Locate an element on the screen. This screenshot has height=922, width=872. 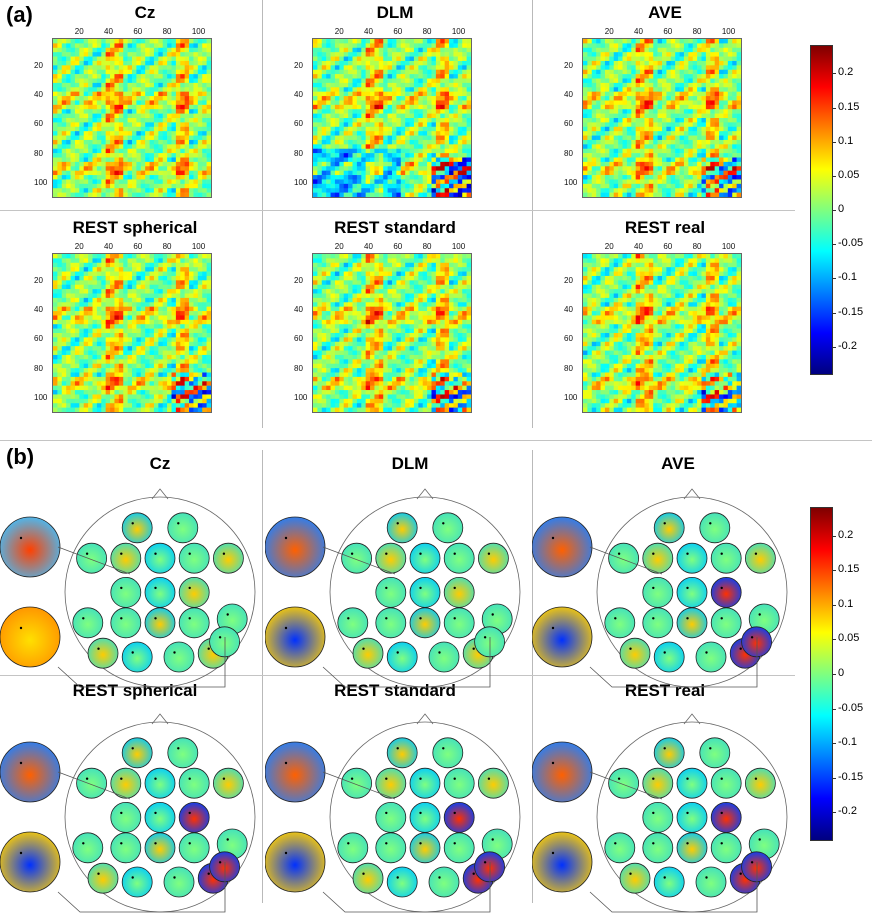
topo-title-ave: AVE is located at coordinates (678, 463).